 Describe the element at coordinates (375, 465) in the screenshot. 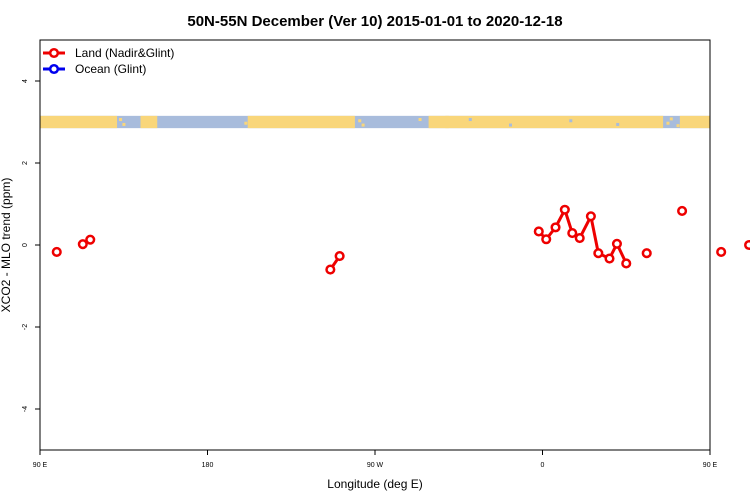

I see `x-tick-label: 90 W` at that location.